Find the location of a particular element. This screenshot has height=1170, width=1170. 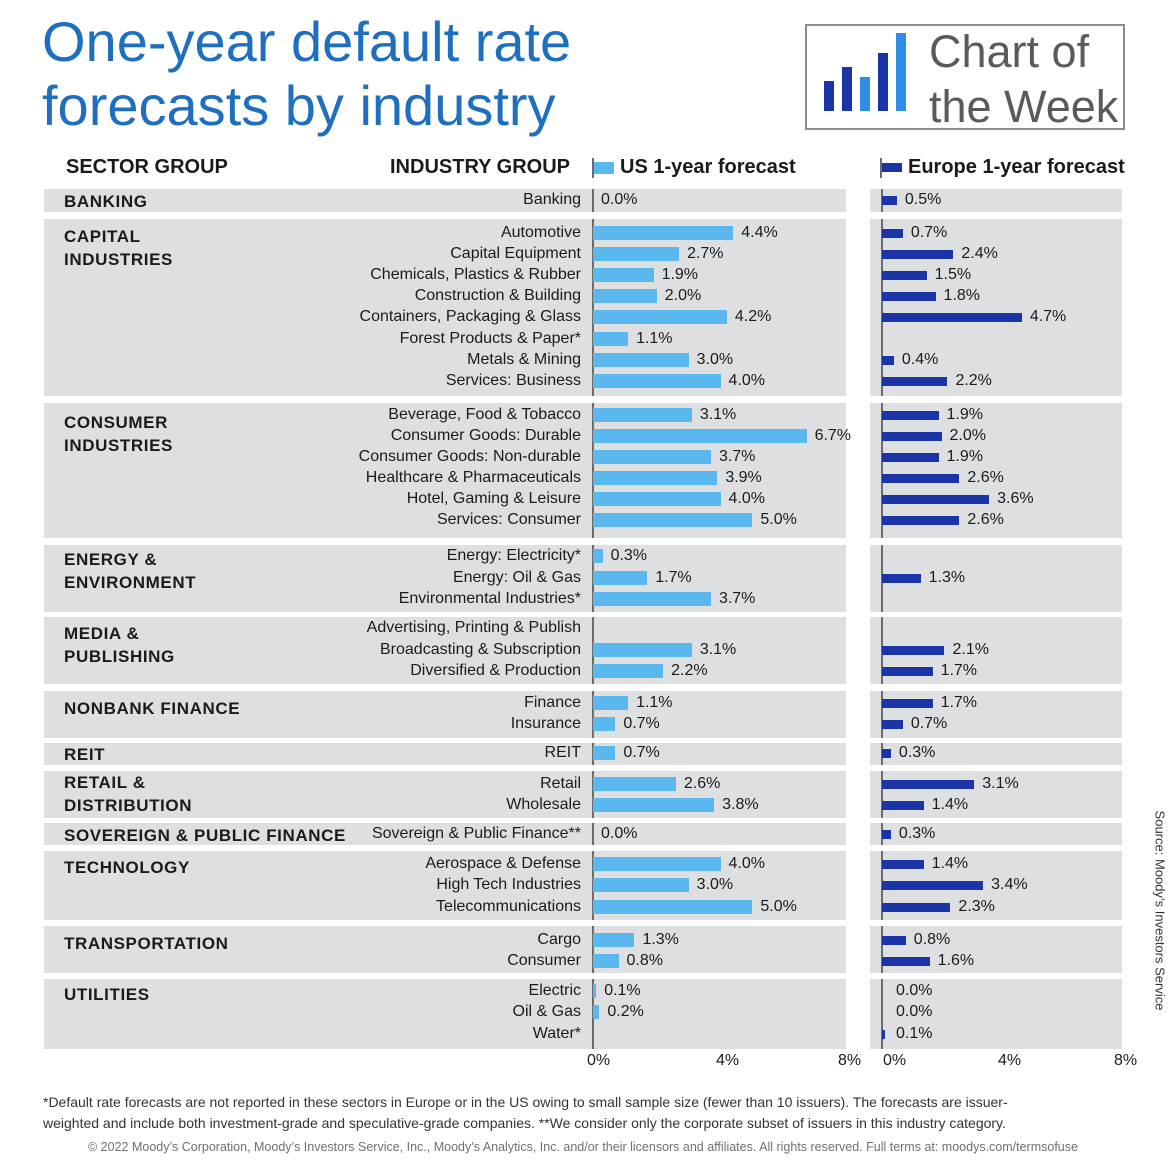

europe-value-label: 1.6% is located at coordinates (956, 960).